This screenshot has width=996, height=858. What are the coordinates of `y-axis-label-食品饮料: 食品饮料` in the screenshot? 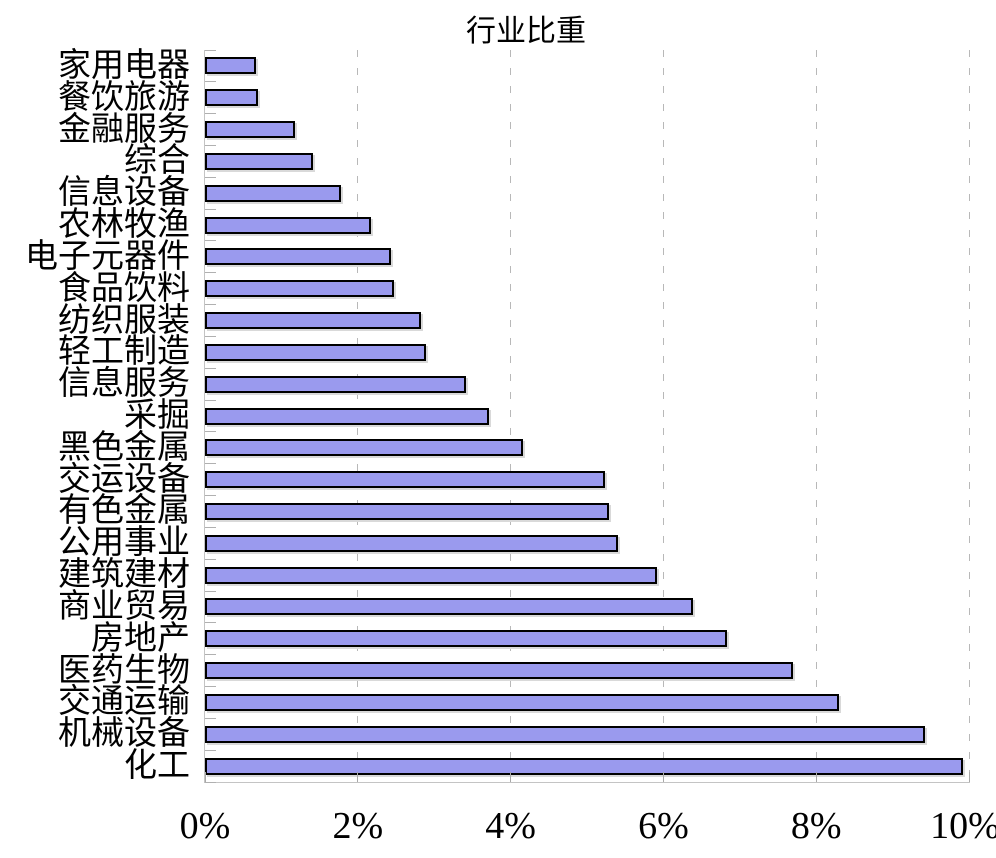 It's located at (124, 288).